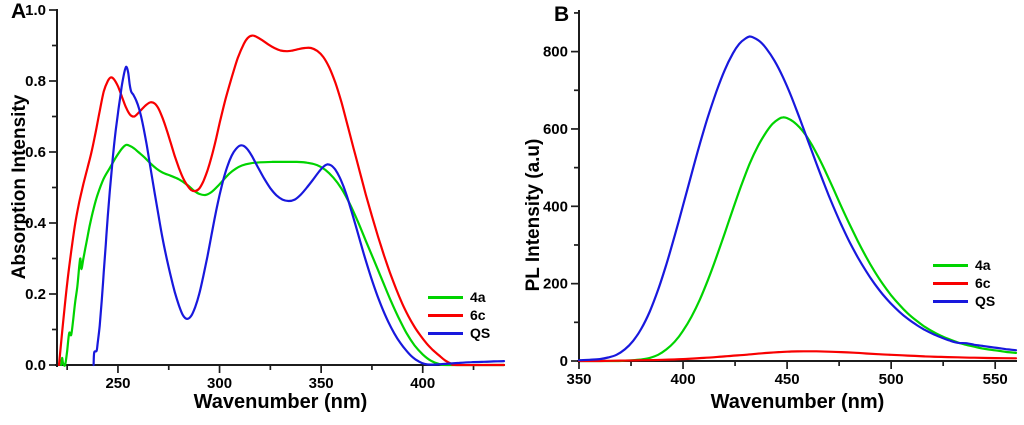 Image resolution: width=1024 pixels, height=425 pixels. Describe the element at coordinates (797, 402) in the screenshot. I see `x-axis-title-b: Wavenumber (nm)` at that location.